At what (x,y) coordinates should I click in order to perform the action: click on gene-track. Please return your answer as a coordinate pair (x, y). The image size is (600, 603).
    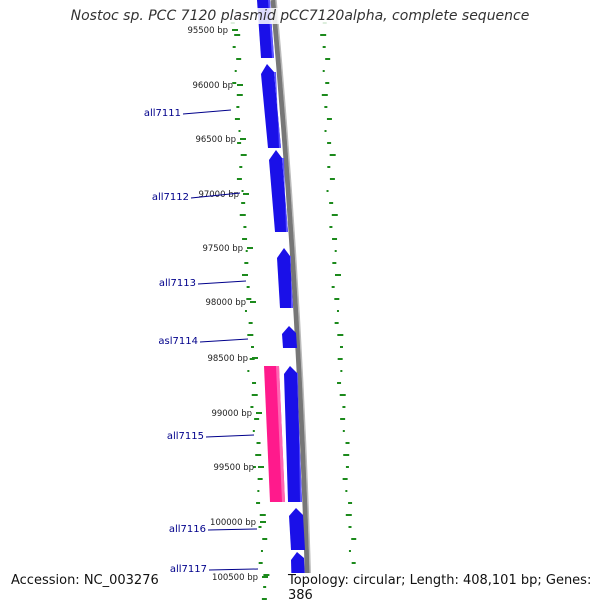
    Looking at the image, I should click on (281, 300).